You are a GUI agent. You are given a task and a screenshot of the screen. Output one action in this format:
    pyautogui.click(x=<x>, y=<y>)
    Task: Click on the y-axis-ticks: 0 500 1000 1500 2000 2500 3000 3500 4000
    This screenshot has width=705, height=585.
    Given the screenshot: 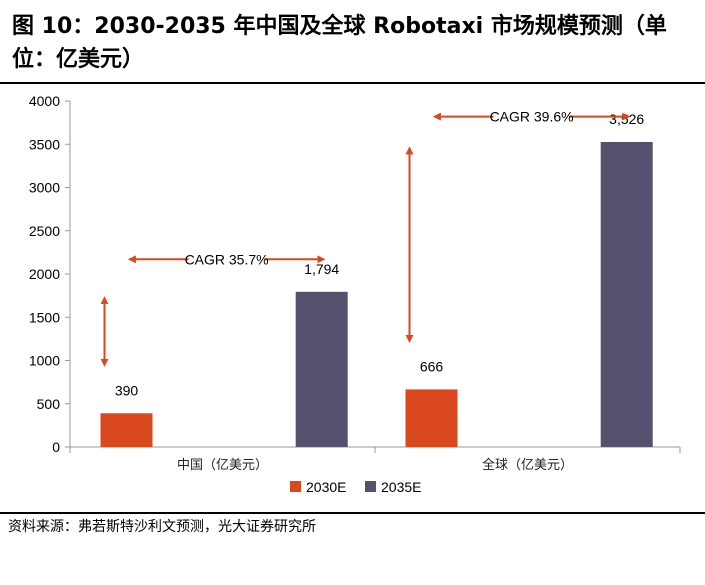 What is the action you would take?
    pyautogui.click(x=49, y=274)
    